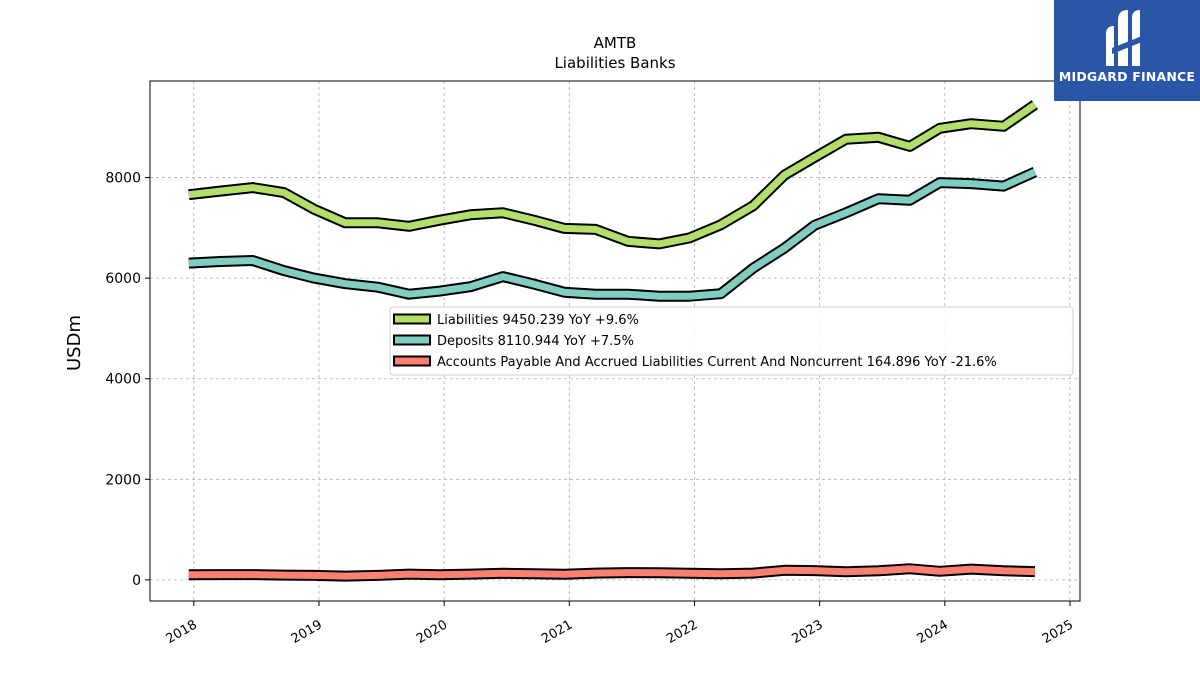 This screenshot has width=1200, height=675. Describe the element at coordinates (1058, 632) in the screenshot. I see `x-tick-label: 2025` at that location.